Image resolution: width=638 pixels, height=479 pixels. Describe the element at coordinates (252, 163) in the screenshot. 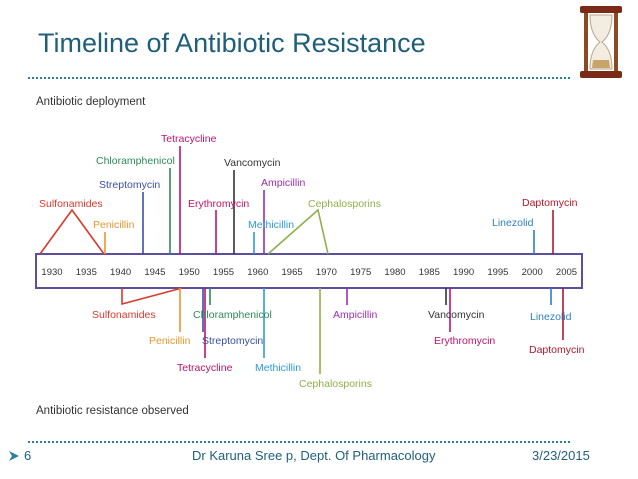

I see `deployment-label-vancomycin: Vancomycin` at that location.